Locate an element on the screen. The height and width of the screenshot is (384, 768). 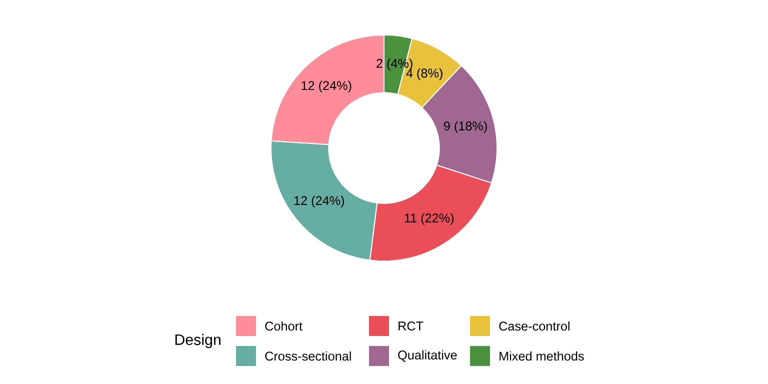
legend-label: Qualitative is located at coordinates (427, 356).